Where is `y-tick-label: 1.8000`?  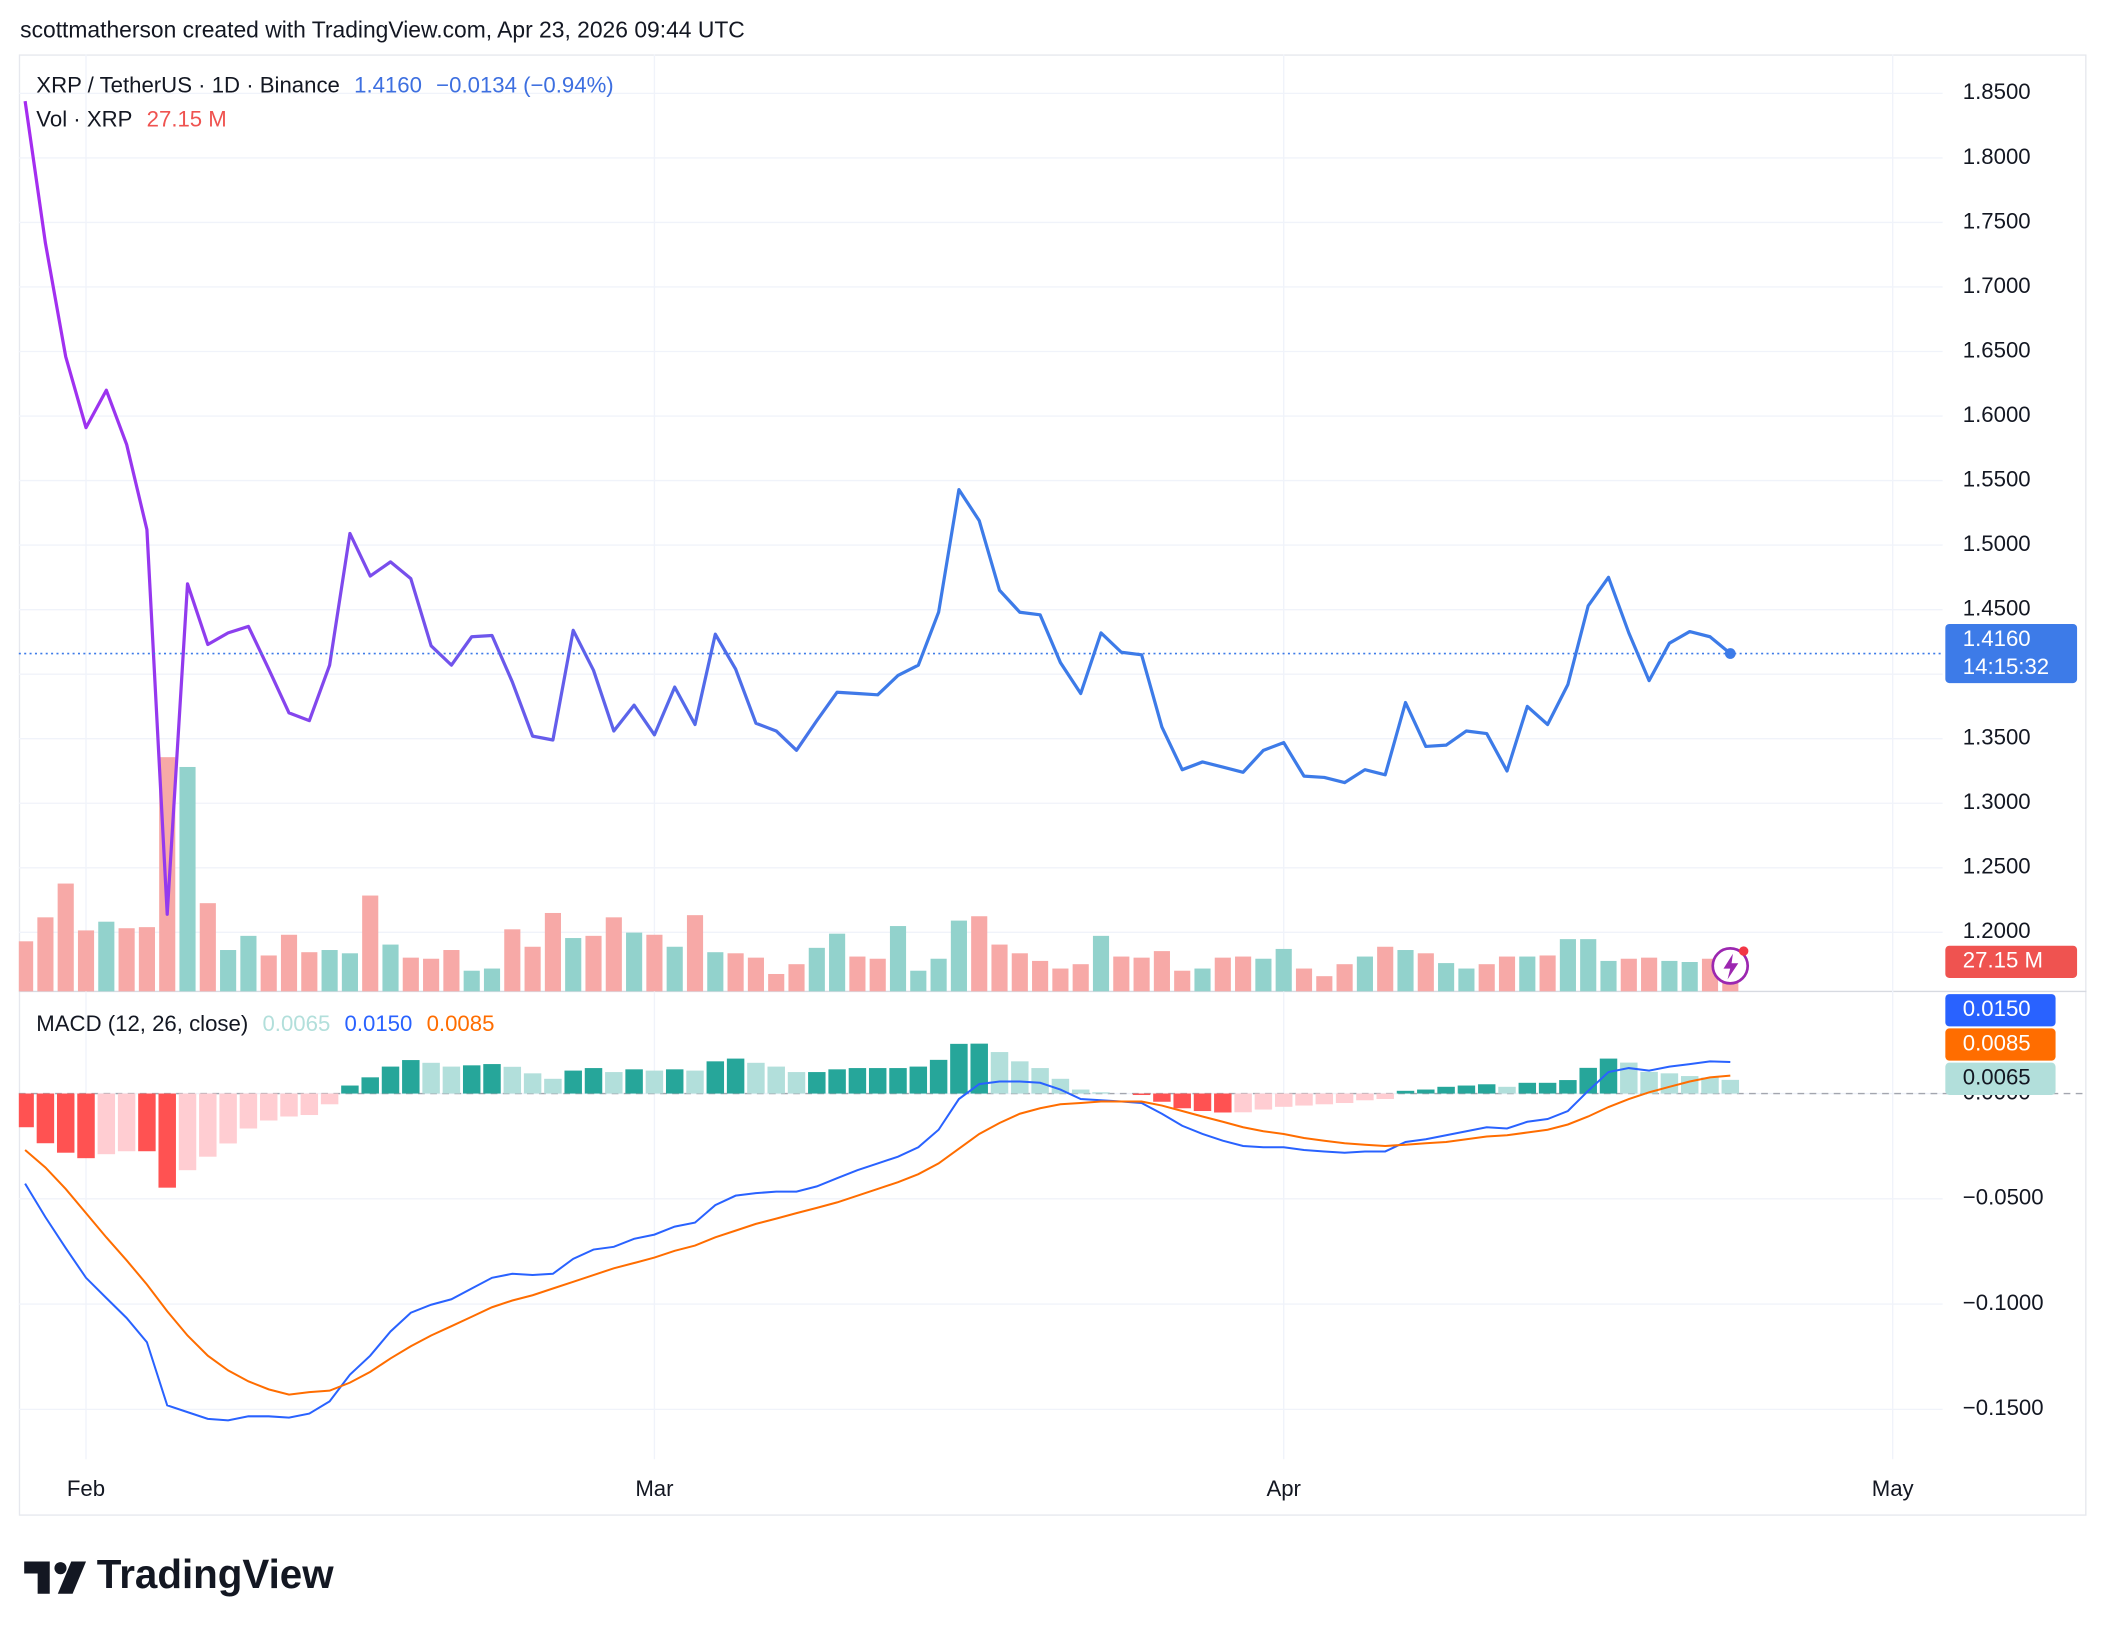
y-tick-label: 1.8000 is located at coordinates (1997, 156).